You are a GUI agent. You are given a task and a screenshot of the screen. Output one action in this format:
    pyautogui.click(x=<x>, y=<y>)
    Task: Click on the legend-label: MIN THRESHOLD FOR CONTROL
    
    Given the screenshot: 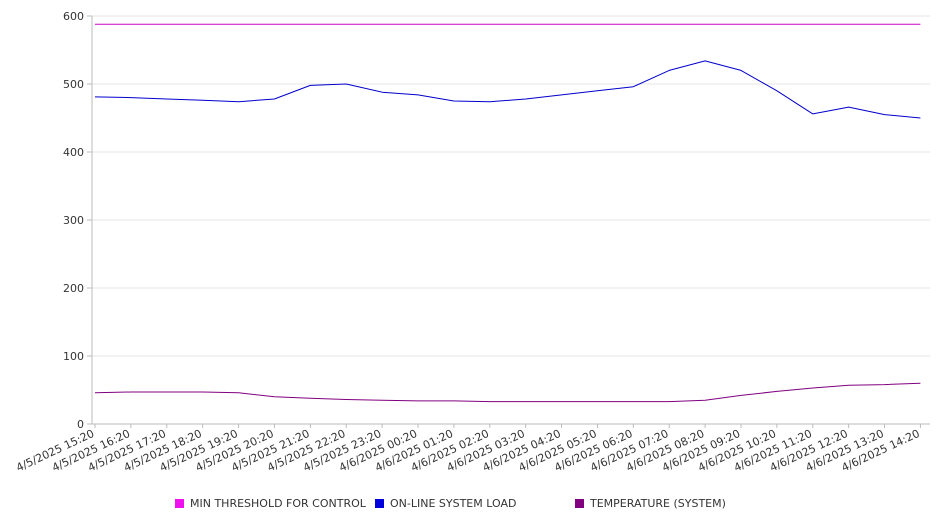 What is the action you would take?
    pyautogui.click(x=278, y=503)
    